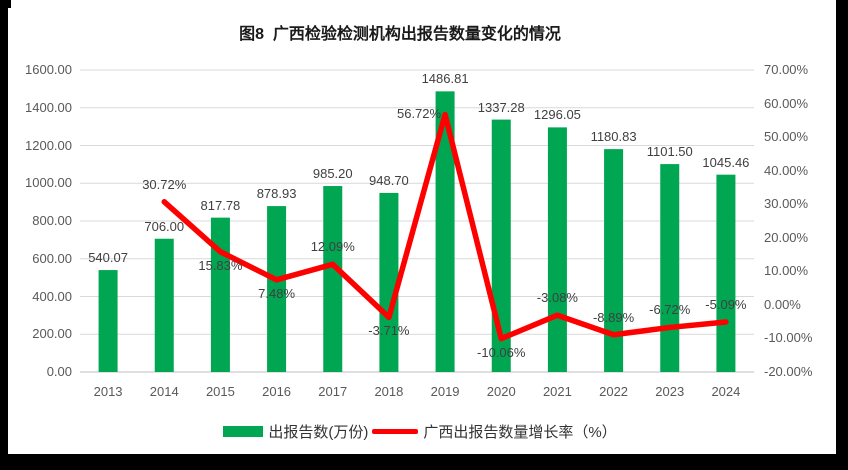 This screenshot has height=470, width=848. What do you see at coordinates (557, 115) in the screenshot?
I see `bar-value-label: 1296.05` at bounding box center [557, 115].